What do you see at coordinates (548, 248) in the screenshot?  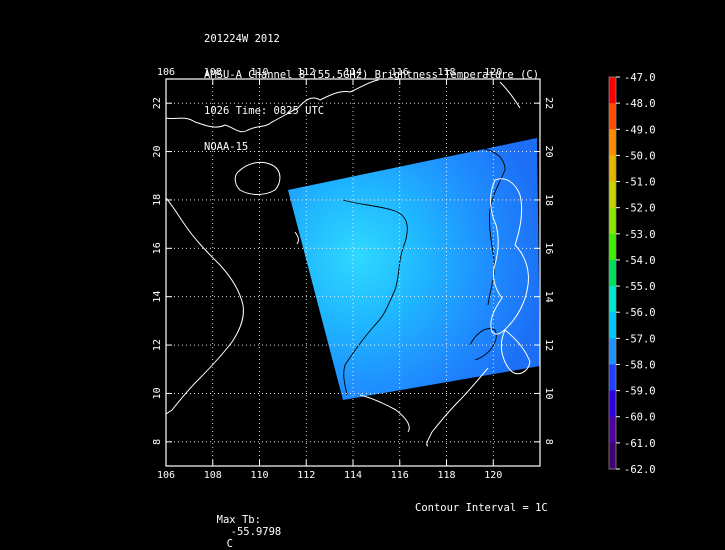 I see `lat-tick-label-right: 16` at bounding box center [548, 248].